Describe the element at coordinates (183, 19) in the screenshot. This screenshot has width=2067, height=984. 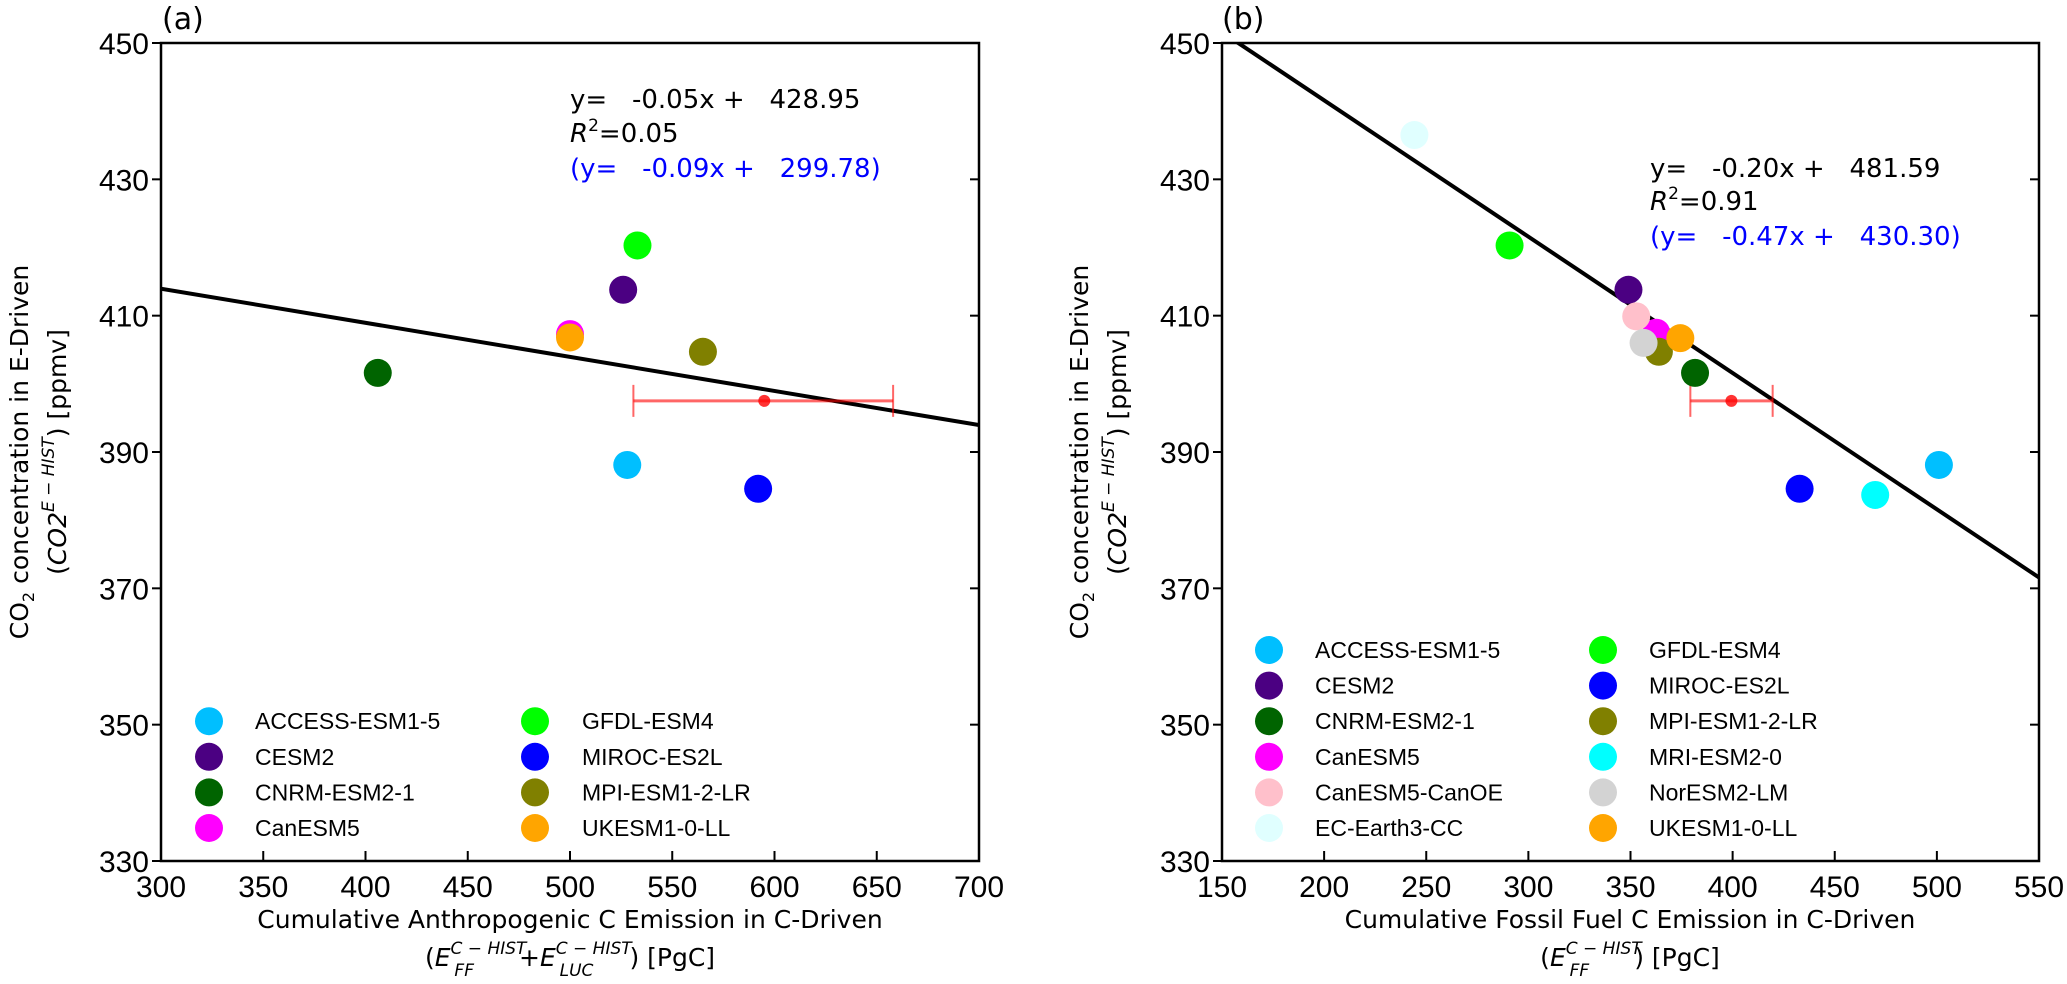
I see `panel-label: (a)` at that location.